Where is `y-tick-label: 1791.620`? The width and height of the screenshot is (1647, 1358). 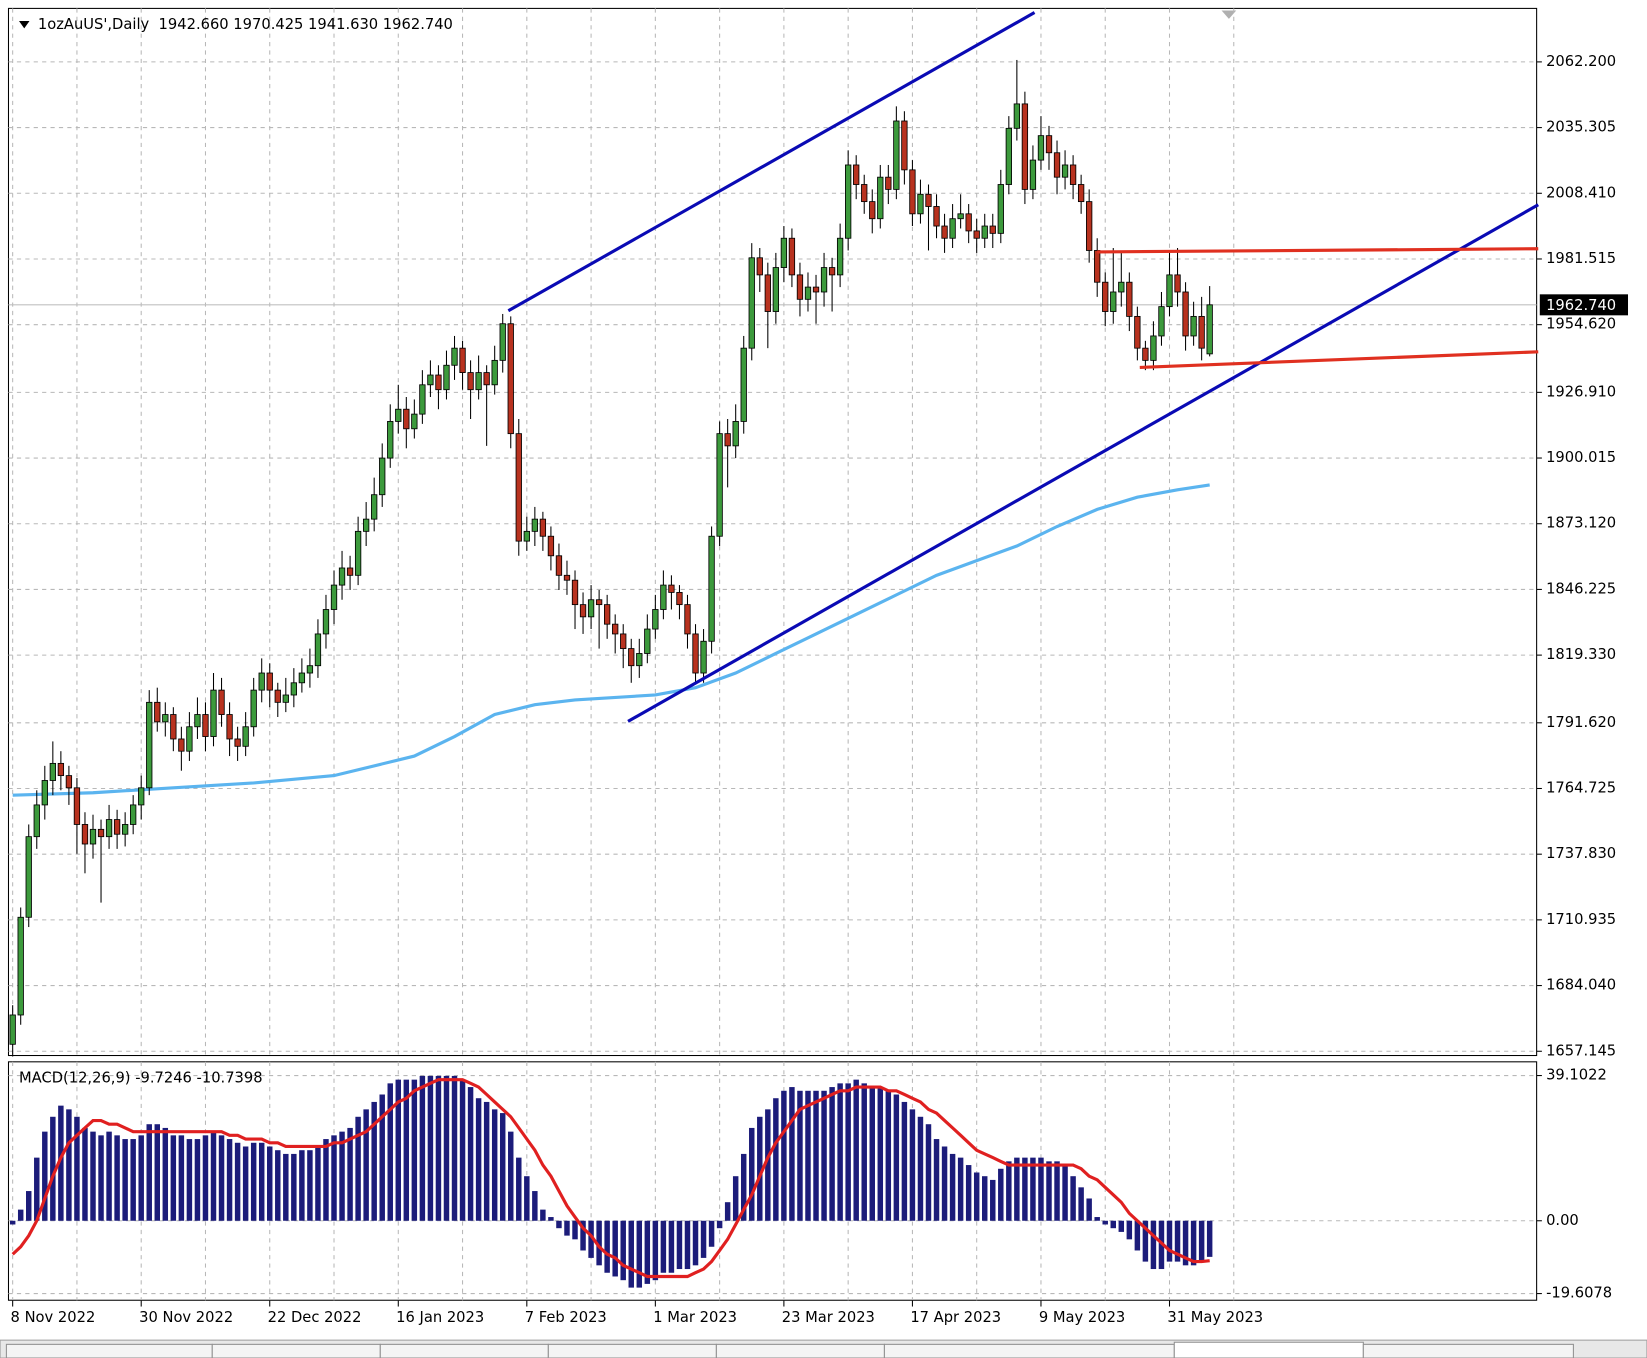 y-tick-label: 1791.620 is located at coordinates (1581, 722).